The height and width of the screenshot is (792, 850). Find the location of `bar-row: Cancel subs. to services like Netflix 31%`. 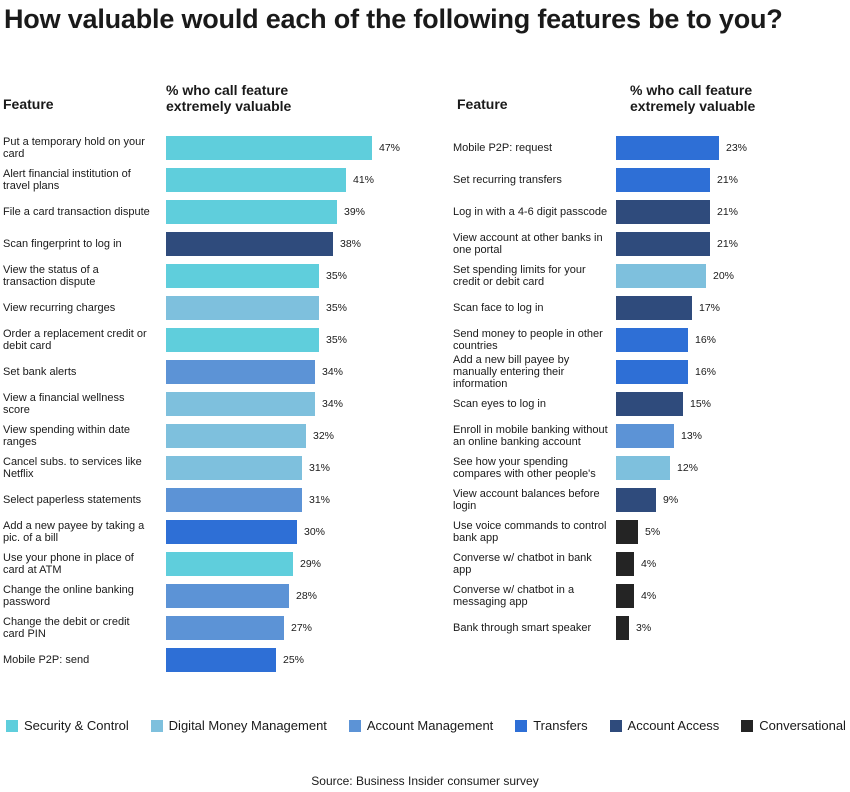

bar-row: Cancel subs. to services like Netflix 31% is located at coordinates (212, 472).